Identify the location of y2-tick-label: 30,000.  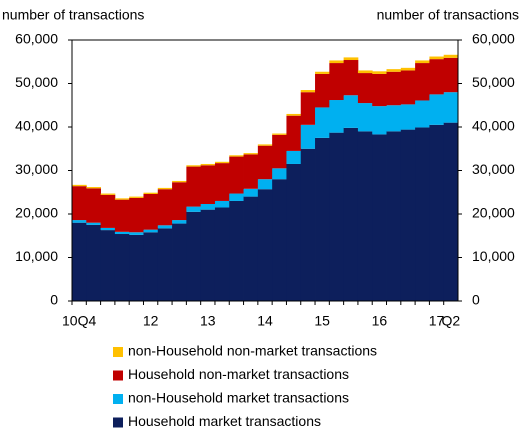
(493, 169).